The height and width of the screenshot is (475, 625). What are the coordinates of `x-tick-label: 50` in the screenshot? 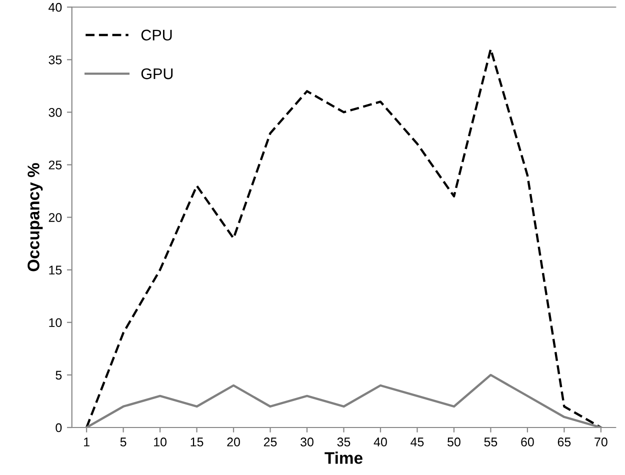 It's located at (454, 442).